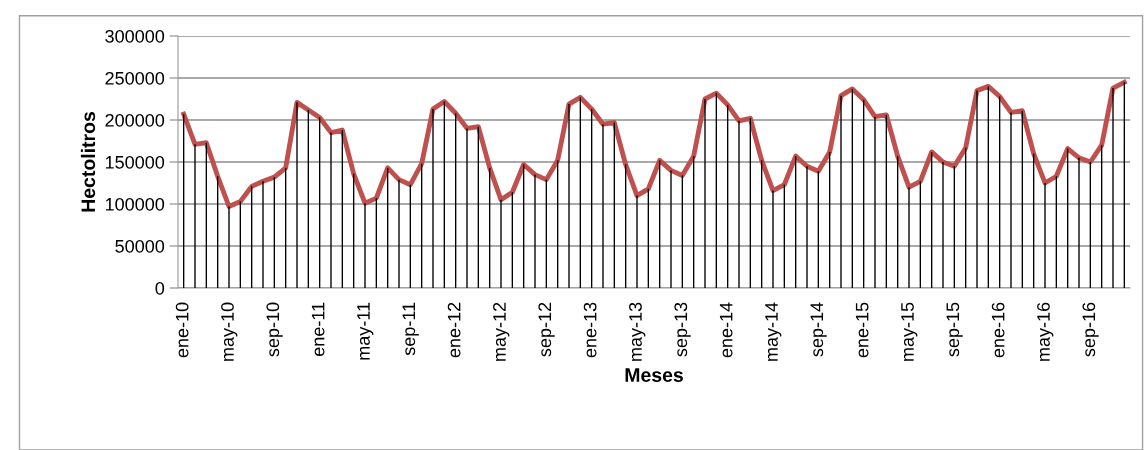  I want to click on x-tick-label: ene-14, so click(726, 330).